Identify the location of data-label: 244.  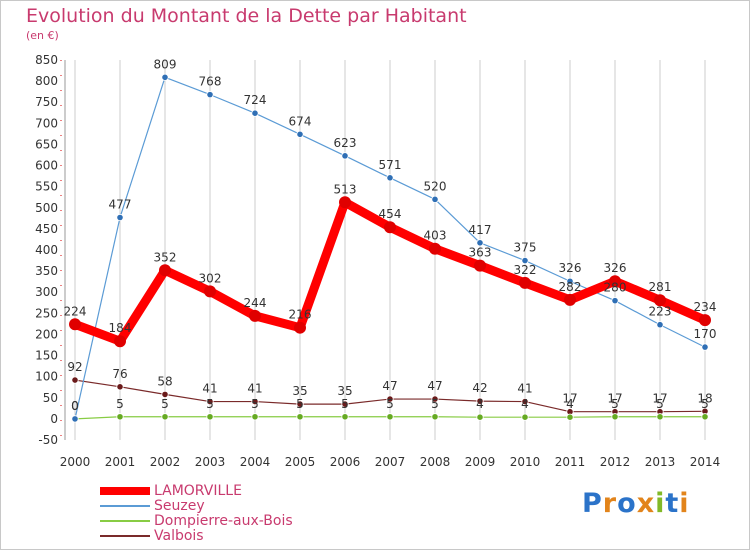
(255, 303).